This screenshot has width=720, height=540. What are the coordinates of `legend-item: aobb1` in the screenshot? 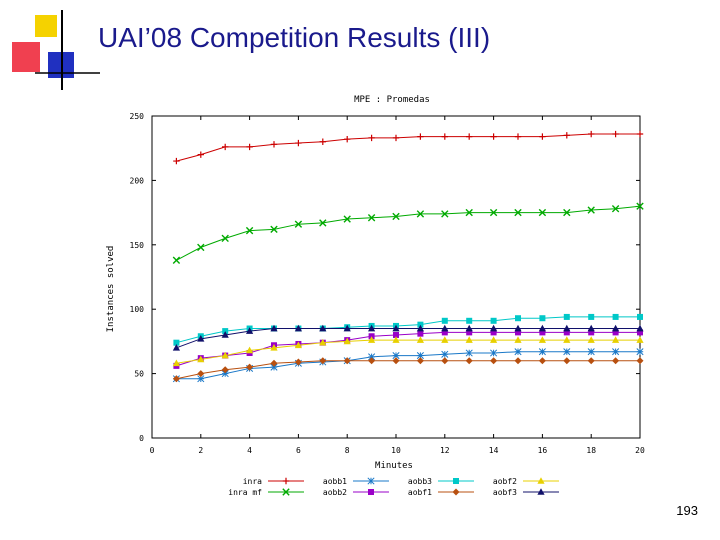 It's located at (356, 481).